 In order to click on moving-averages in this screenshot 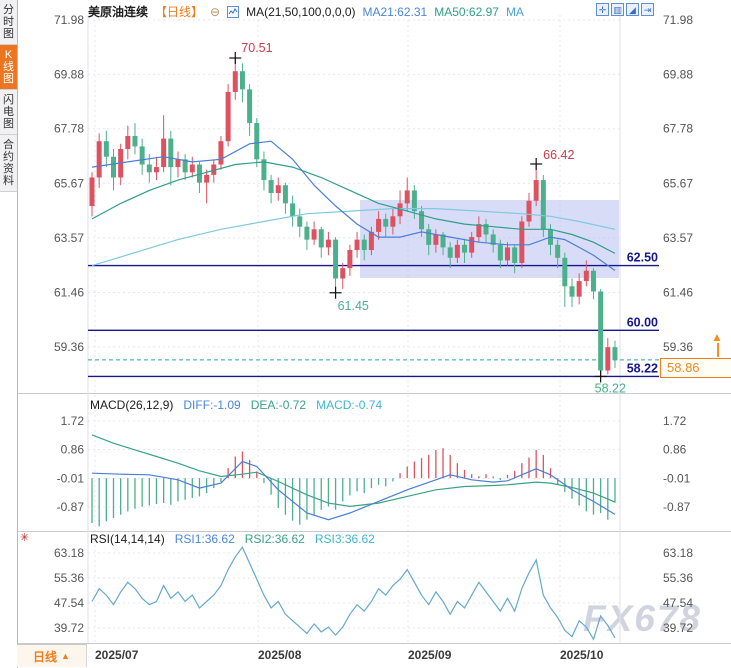, I will do `click(353, 205)`.